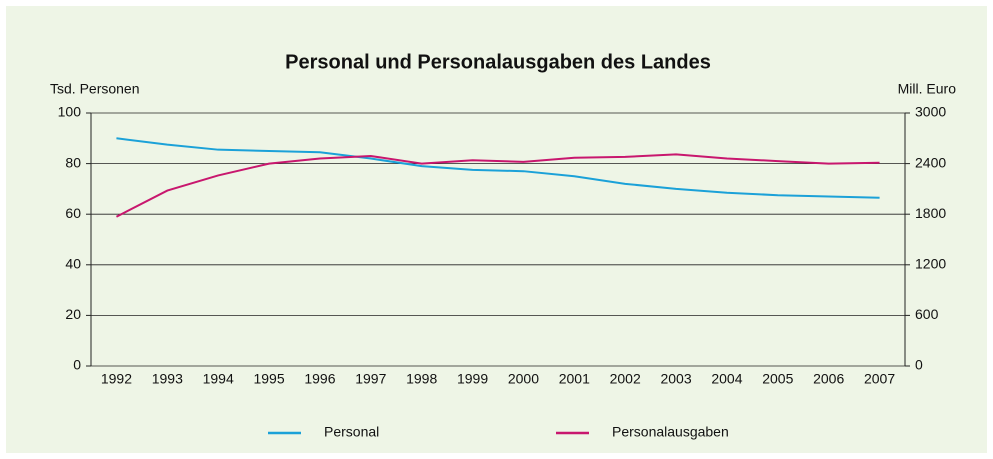  Describe the element at coordinates (351, 432) in the screenshot. I see `legend-label: Personal` at that location.